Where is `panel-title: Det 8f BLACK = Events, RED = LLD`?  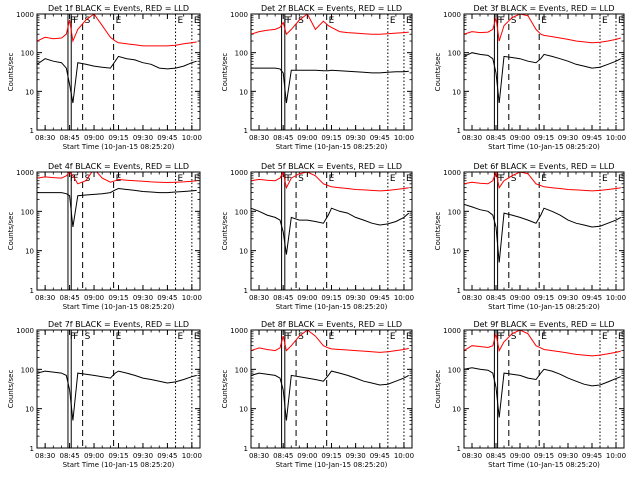
panel-title: Det 8f BLACK = Events, RED = LLD is located at coordinates (331, 324).